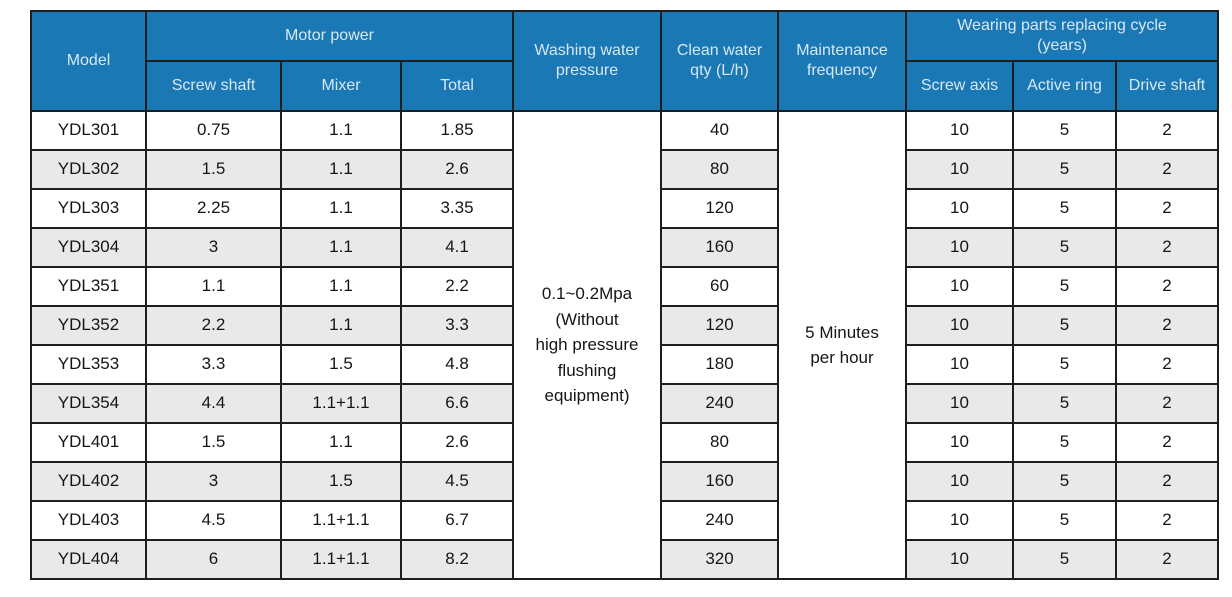  I want to click on header-drive-shaft: Drive shaft, so click(1167, 86).